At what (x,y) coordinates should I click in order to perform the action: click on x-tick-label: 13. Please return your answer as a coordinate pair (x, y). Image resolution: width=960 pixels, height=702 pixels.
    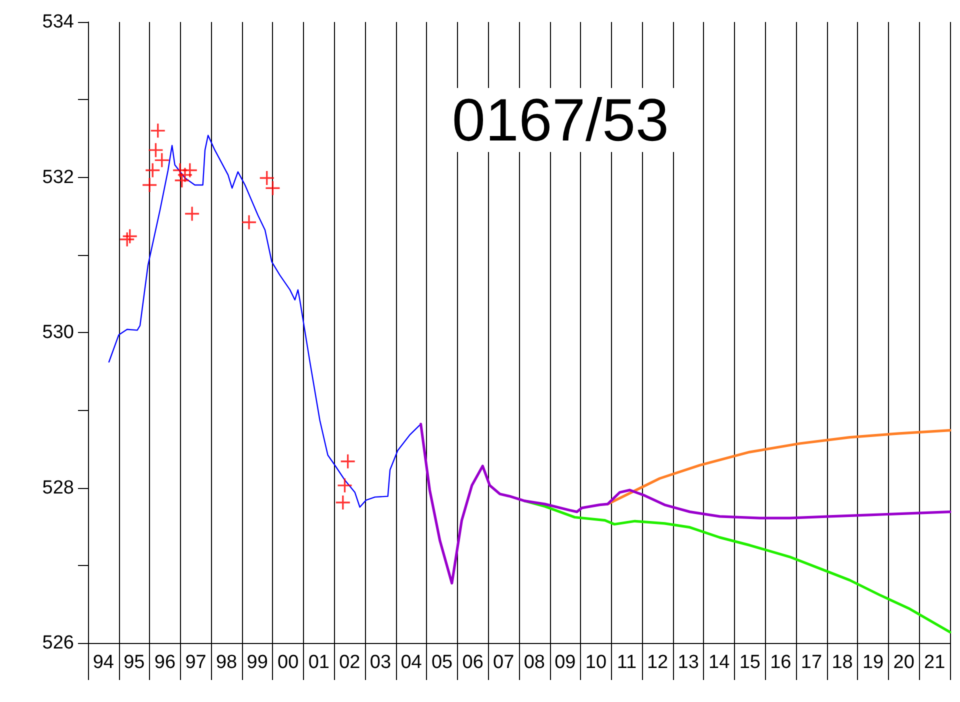
    Looking at the image, I should click on (688, 662).